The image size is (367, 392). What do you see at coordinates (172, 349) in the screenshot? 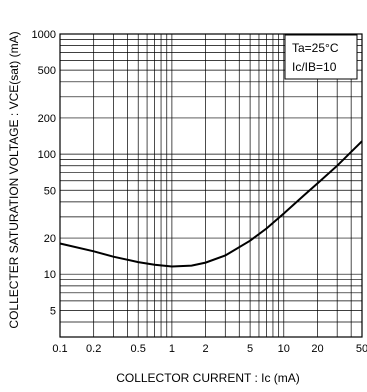
I see `x-tick-label: 1` at bounding box center [172, 349].